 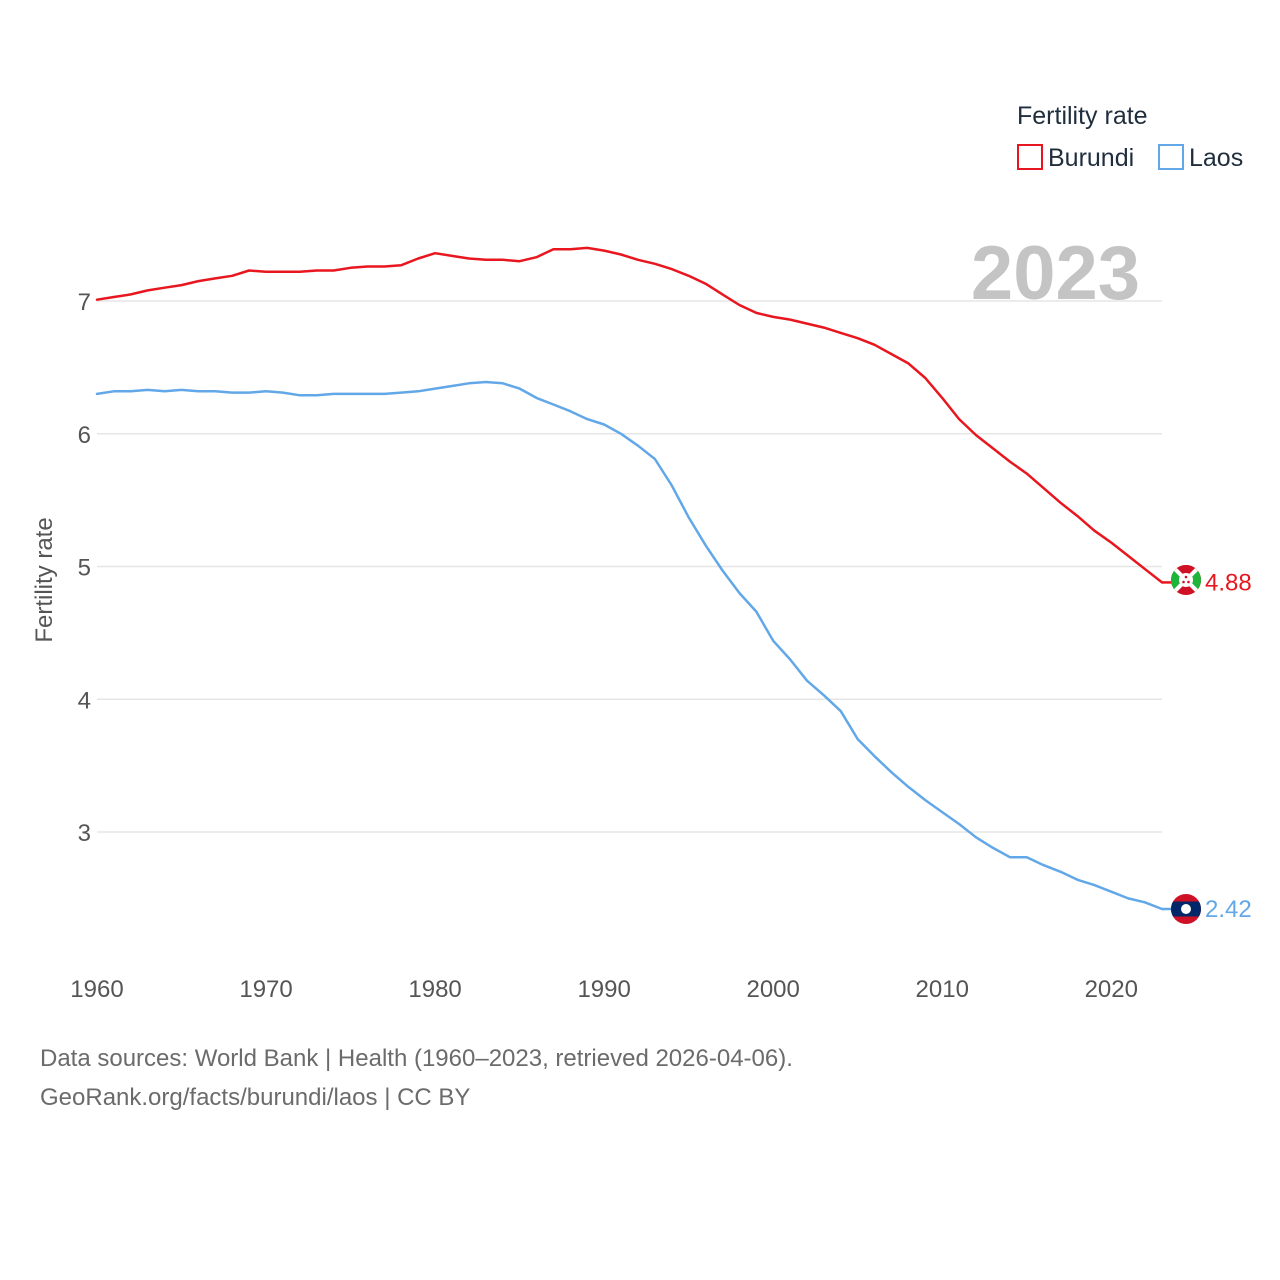 What do you see at coordinates (1111, 989) in the screenshot?
I see `x-tick-label: 2020` at bounding box center [1111, 989].